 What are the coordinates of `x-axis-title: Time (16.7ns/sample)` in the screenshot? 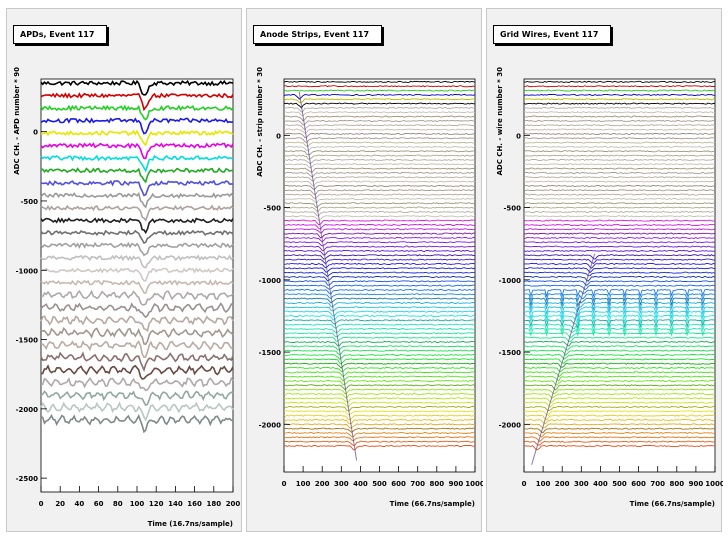 It's located at (190, 524).